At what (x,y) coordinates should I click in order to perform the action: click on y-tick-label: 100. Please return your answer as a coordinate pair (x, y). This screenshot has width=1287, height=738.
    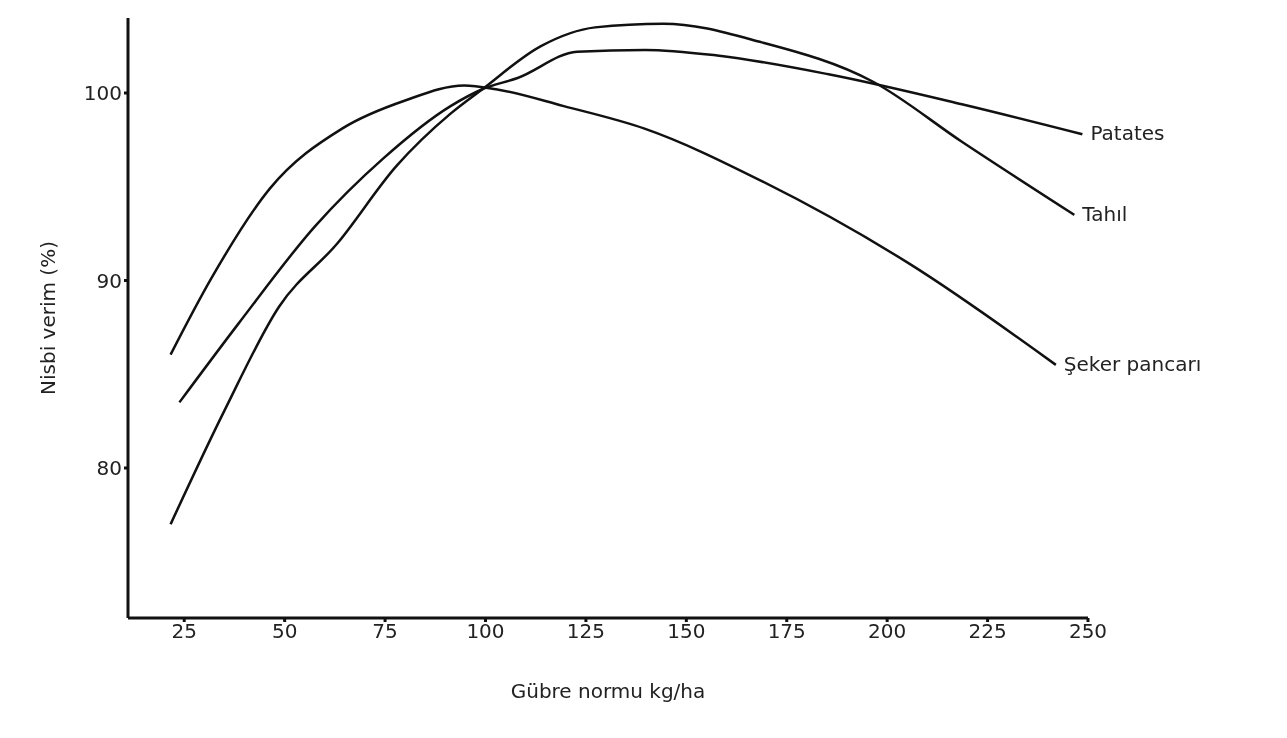
    Looking at the image, I should click on (102, 93).